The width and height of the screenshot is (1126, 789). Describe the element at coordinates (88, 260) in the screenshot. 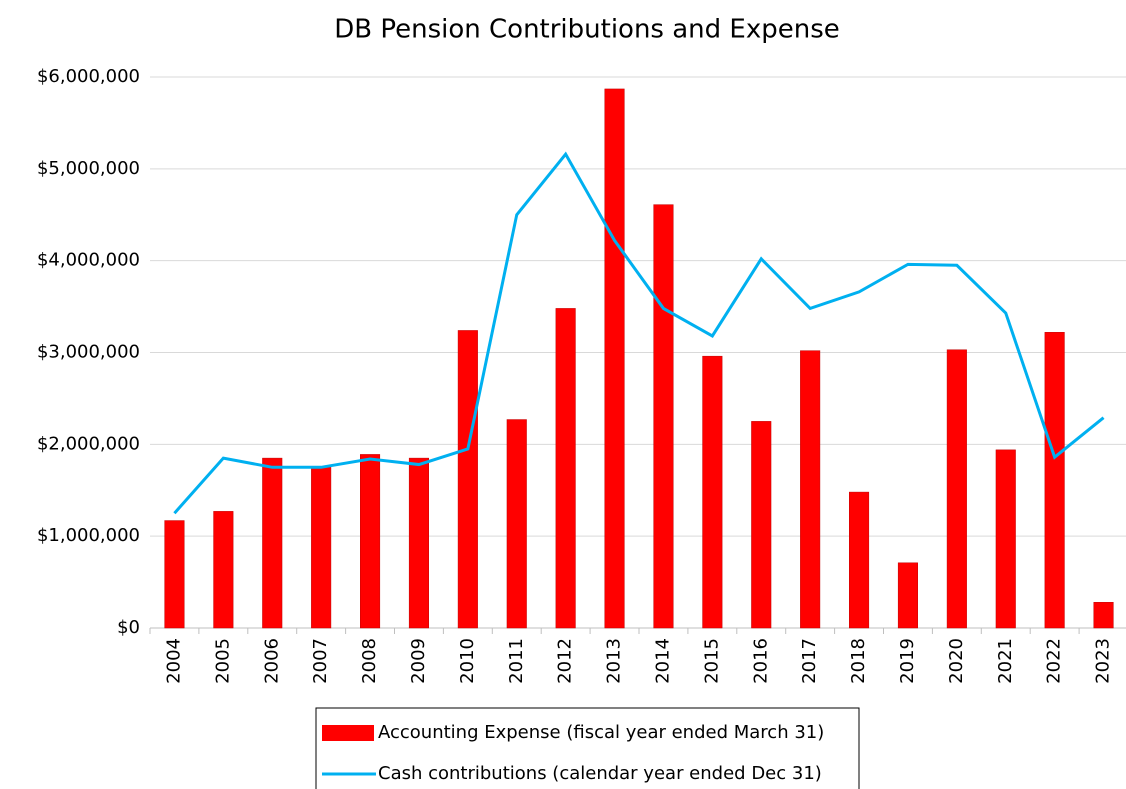

I see `y-tick-label: $4,000,000` at that location.